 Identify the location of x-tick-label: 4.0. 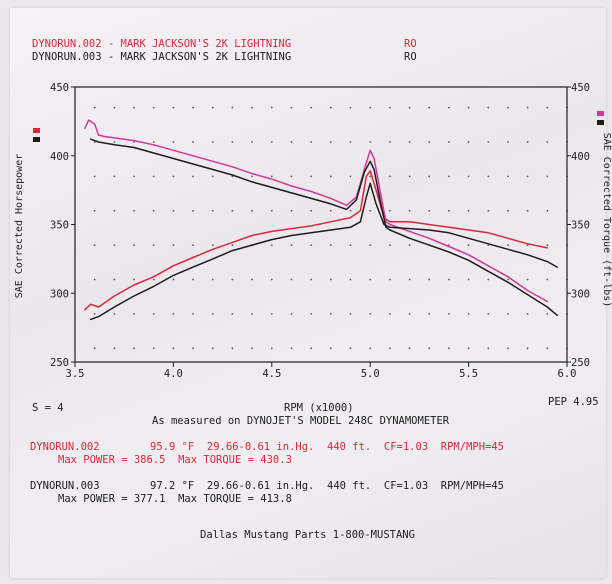
(173, 374).